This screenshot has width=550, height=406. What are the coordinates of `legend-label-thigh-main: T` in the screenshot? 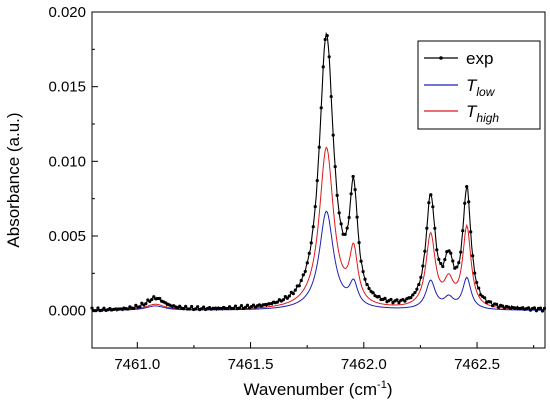 It's located at (472, 111).